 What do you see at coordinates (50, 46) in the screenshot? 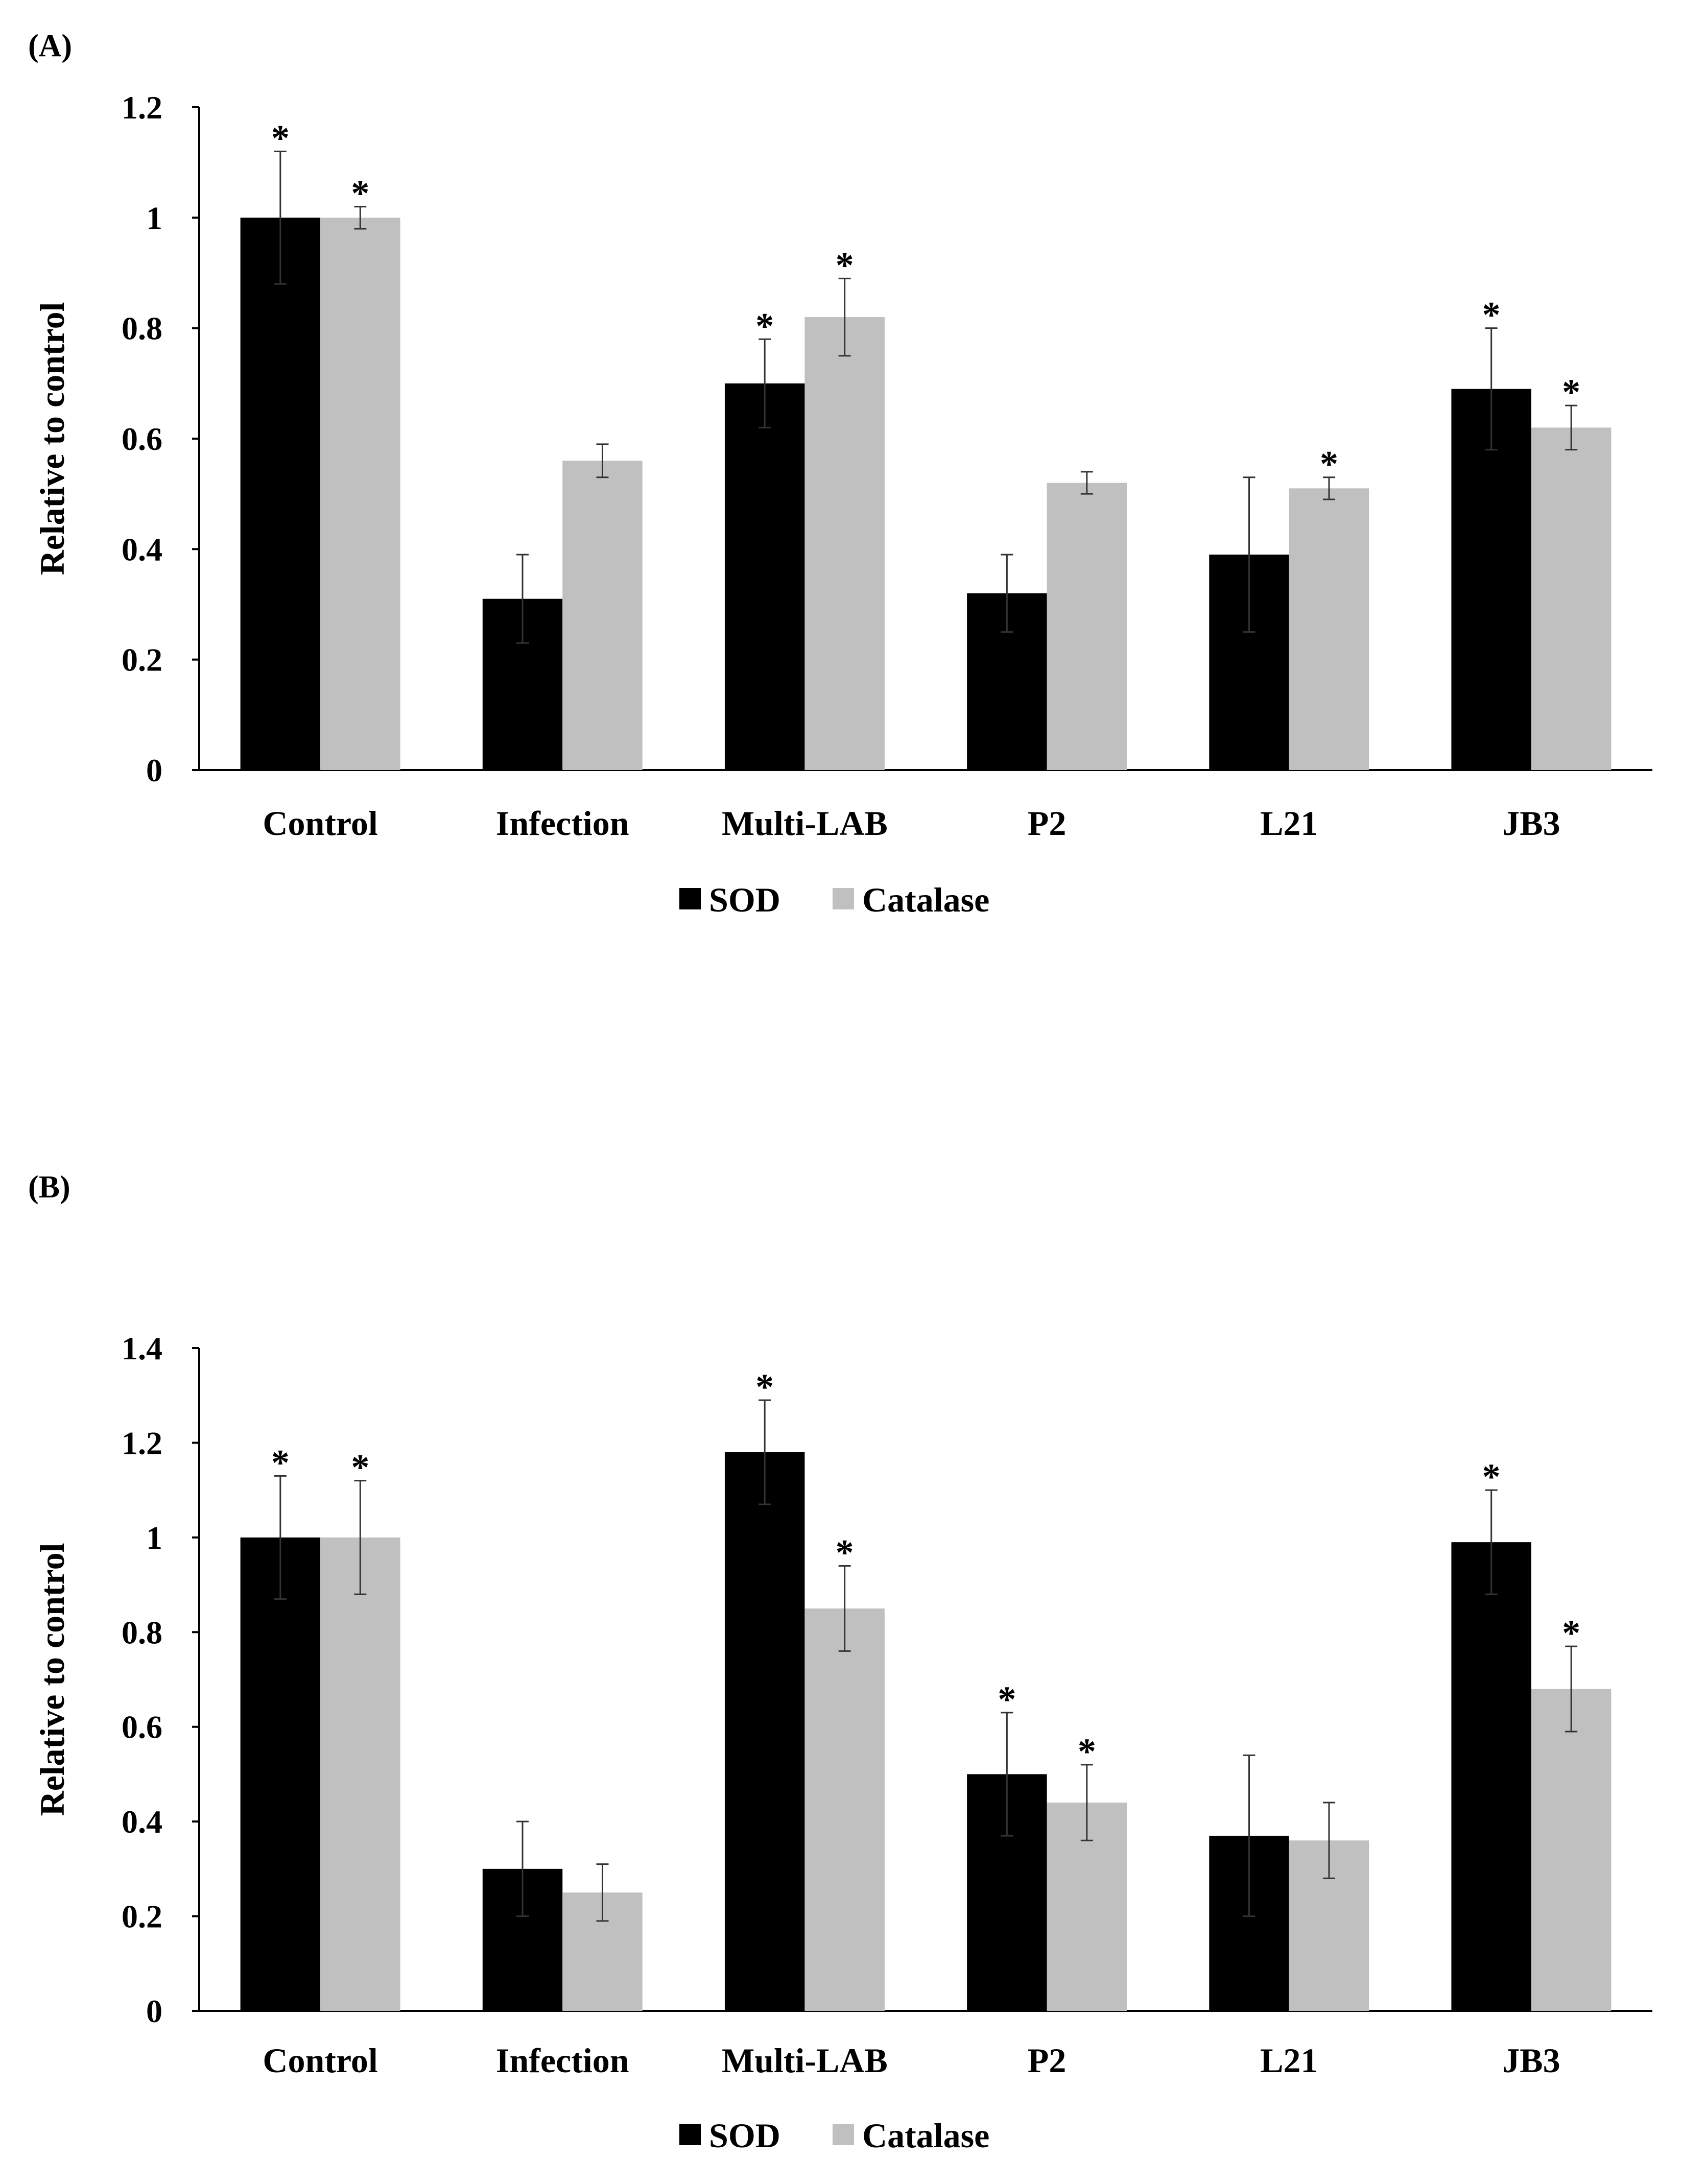
I see `panel-label: (A)` at bounding box center [50, 46].